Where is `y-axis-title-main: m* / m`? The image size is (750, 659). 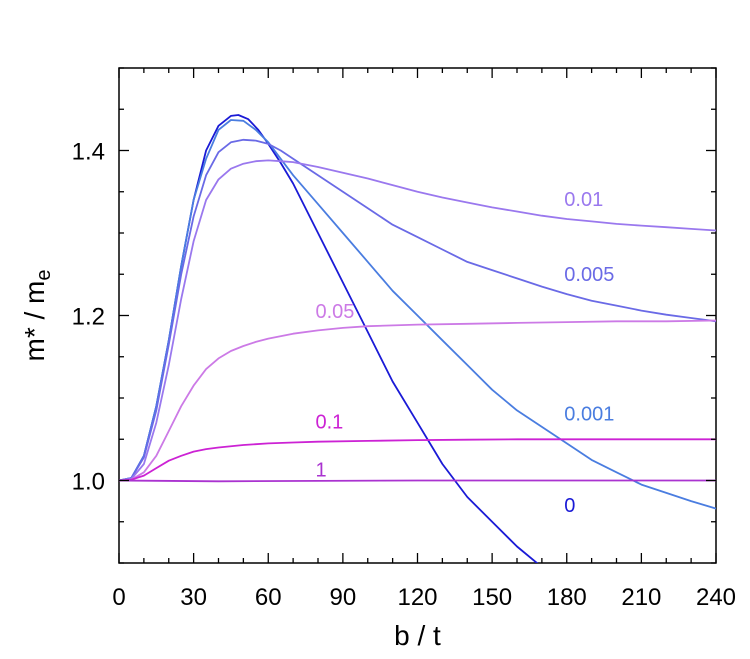 y-axis-title-main: m* / m is located at coordinates (34, 321).